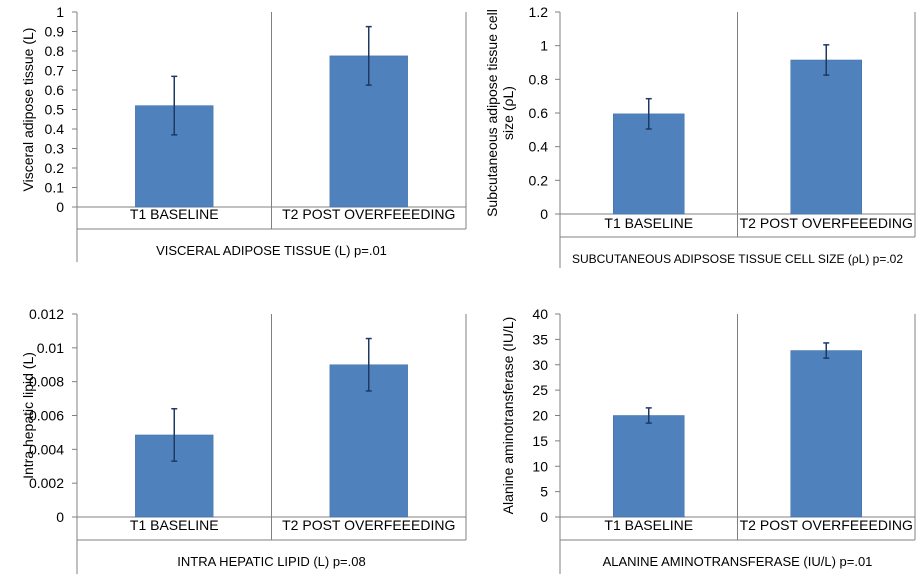 This screenshot has height=574, width=917. I want to click on y-axis-label: Visceral adipose tissue (L), so click(28, 110).